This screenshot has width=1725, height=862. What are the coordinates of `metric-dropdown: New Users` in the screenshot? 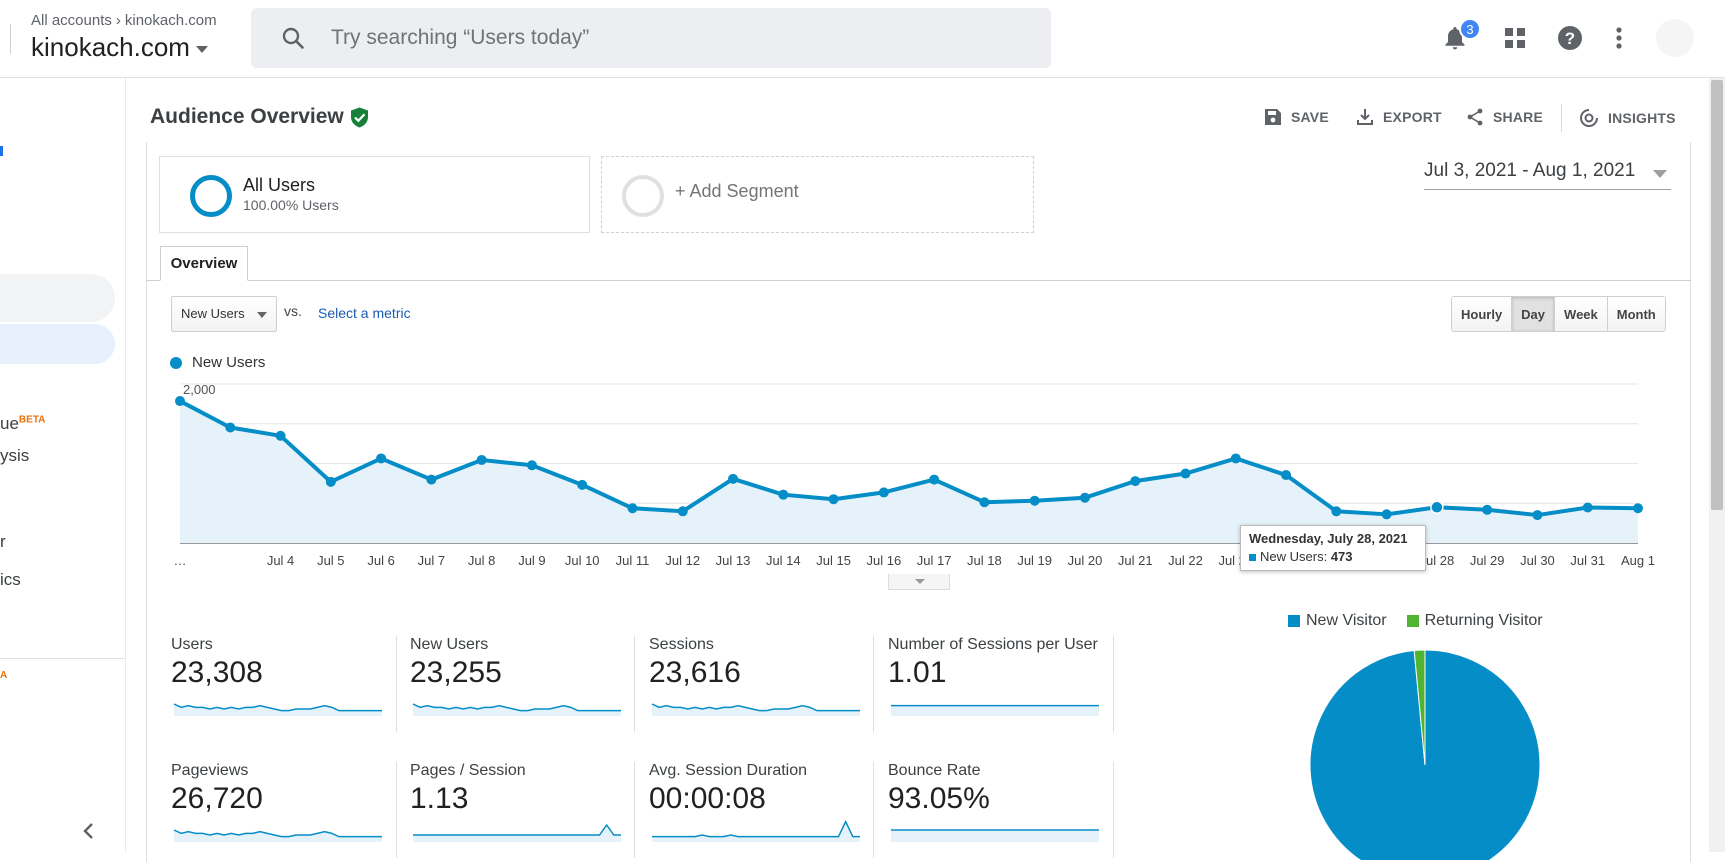 It's located at (224, 314).